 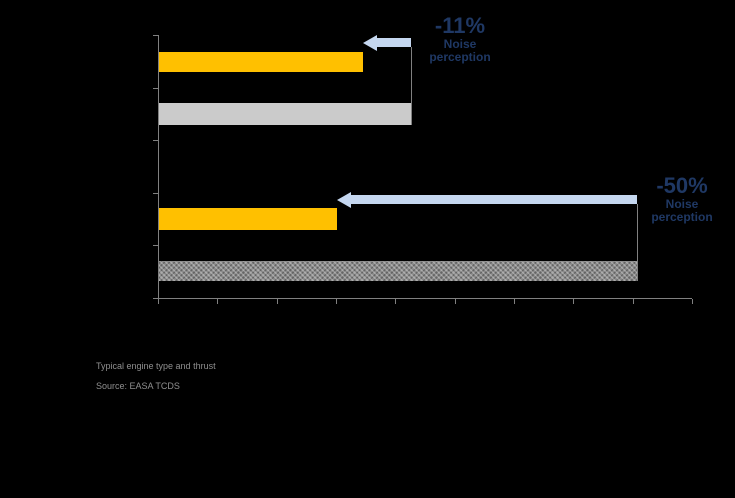 What do you see at coordinates (425, 298) in the screenshot?
I see `x-axis` at bounding box center [425, 298].